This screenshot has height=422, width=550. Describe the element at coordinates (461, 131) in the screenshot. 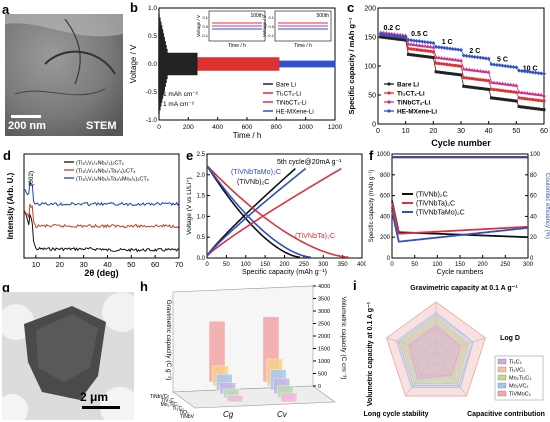

I see `x-tick-label: 30` at that location.